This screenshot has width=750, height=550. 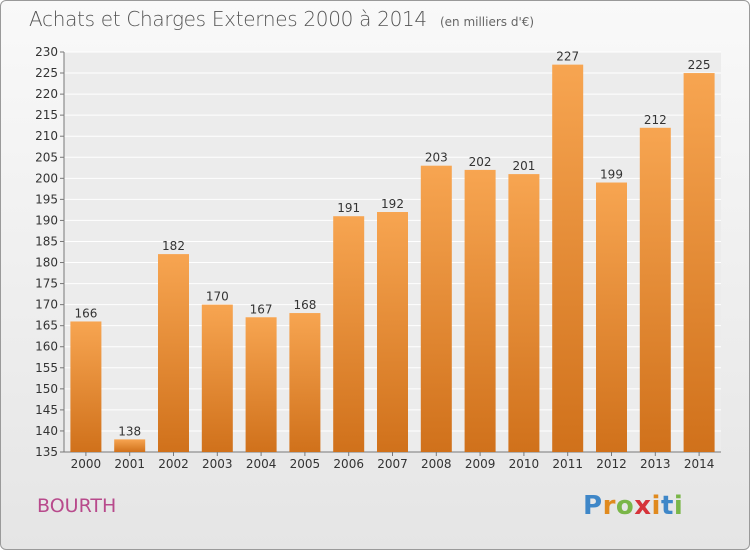 I want to click on x-tick-label: 2013, so click(x=655, y=464).